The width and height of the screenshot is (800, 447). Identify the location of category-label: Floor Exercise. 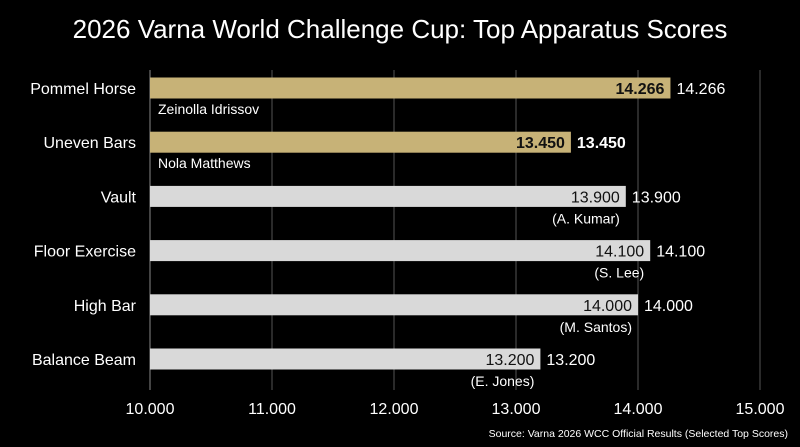
(85, 252).